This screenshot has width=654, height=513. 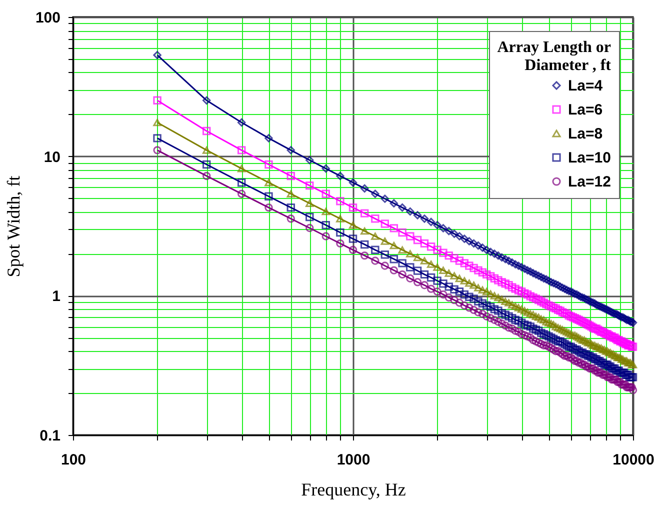 I want to click on legend-title: Array Length or Diameter , ft, so click(x=554, y=56).